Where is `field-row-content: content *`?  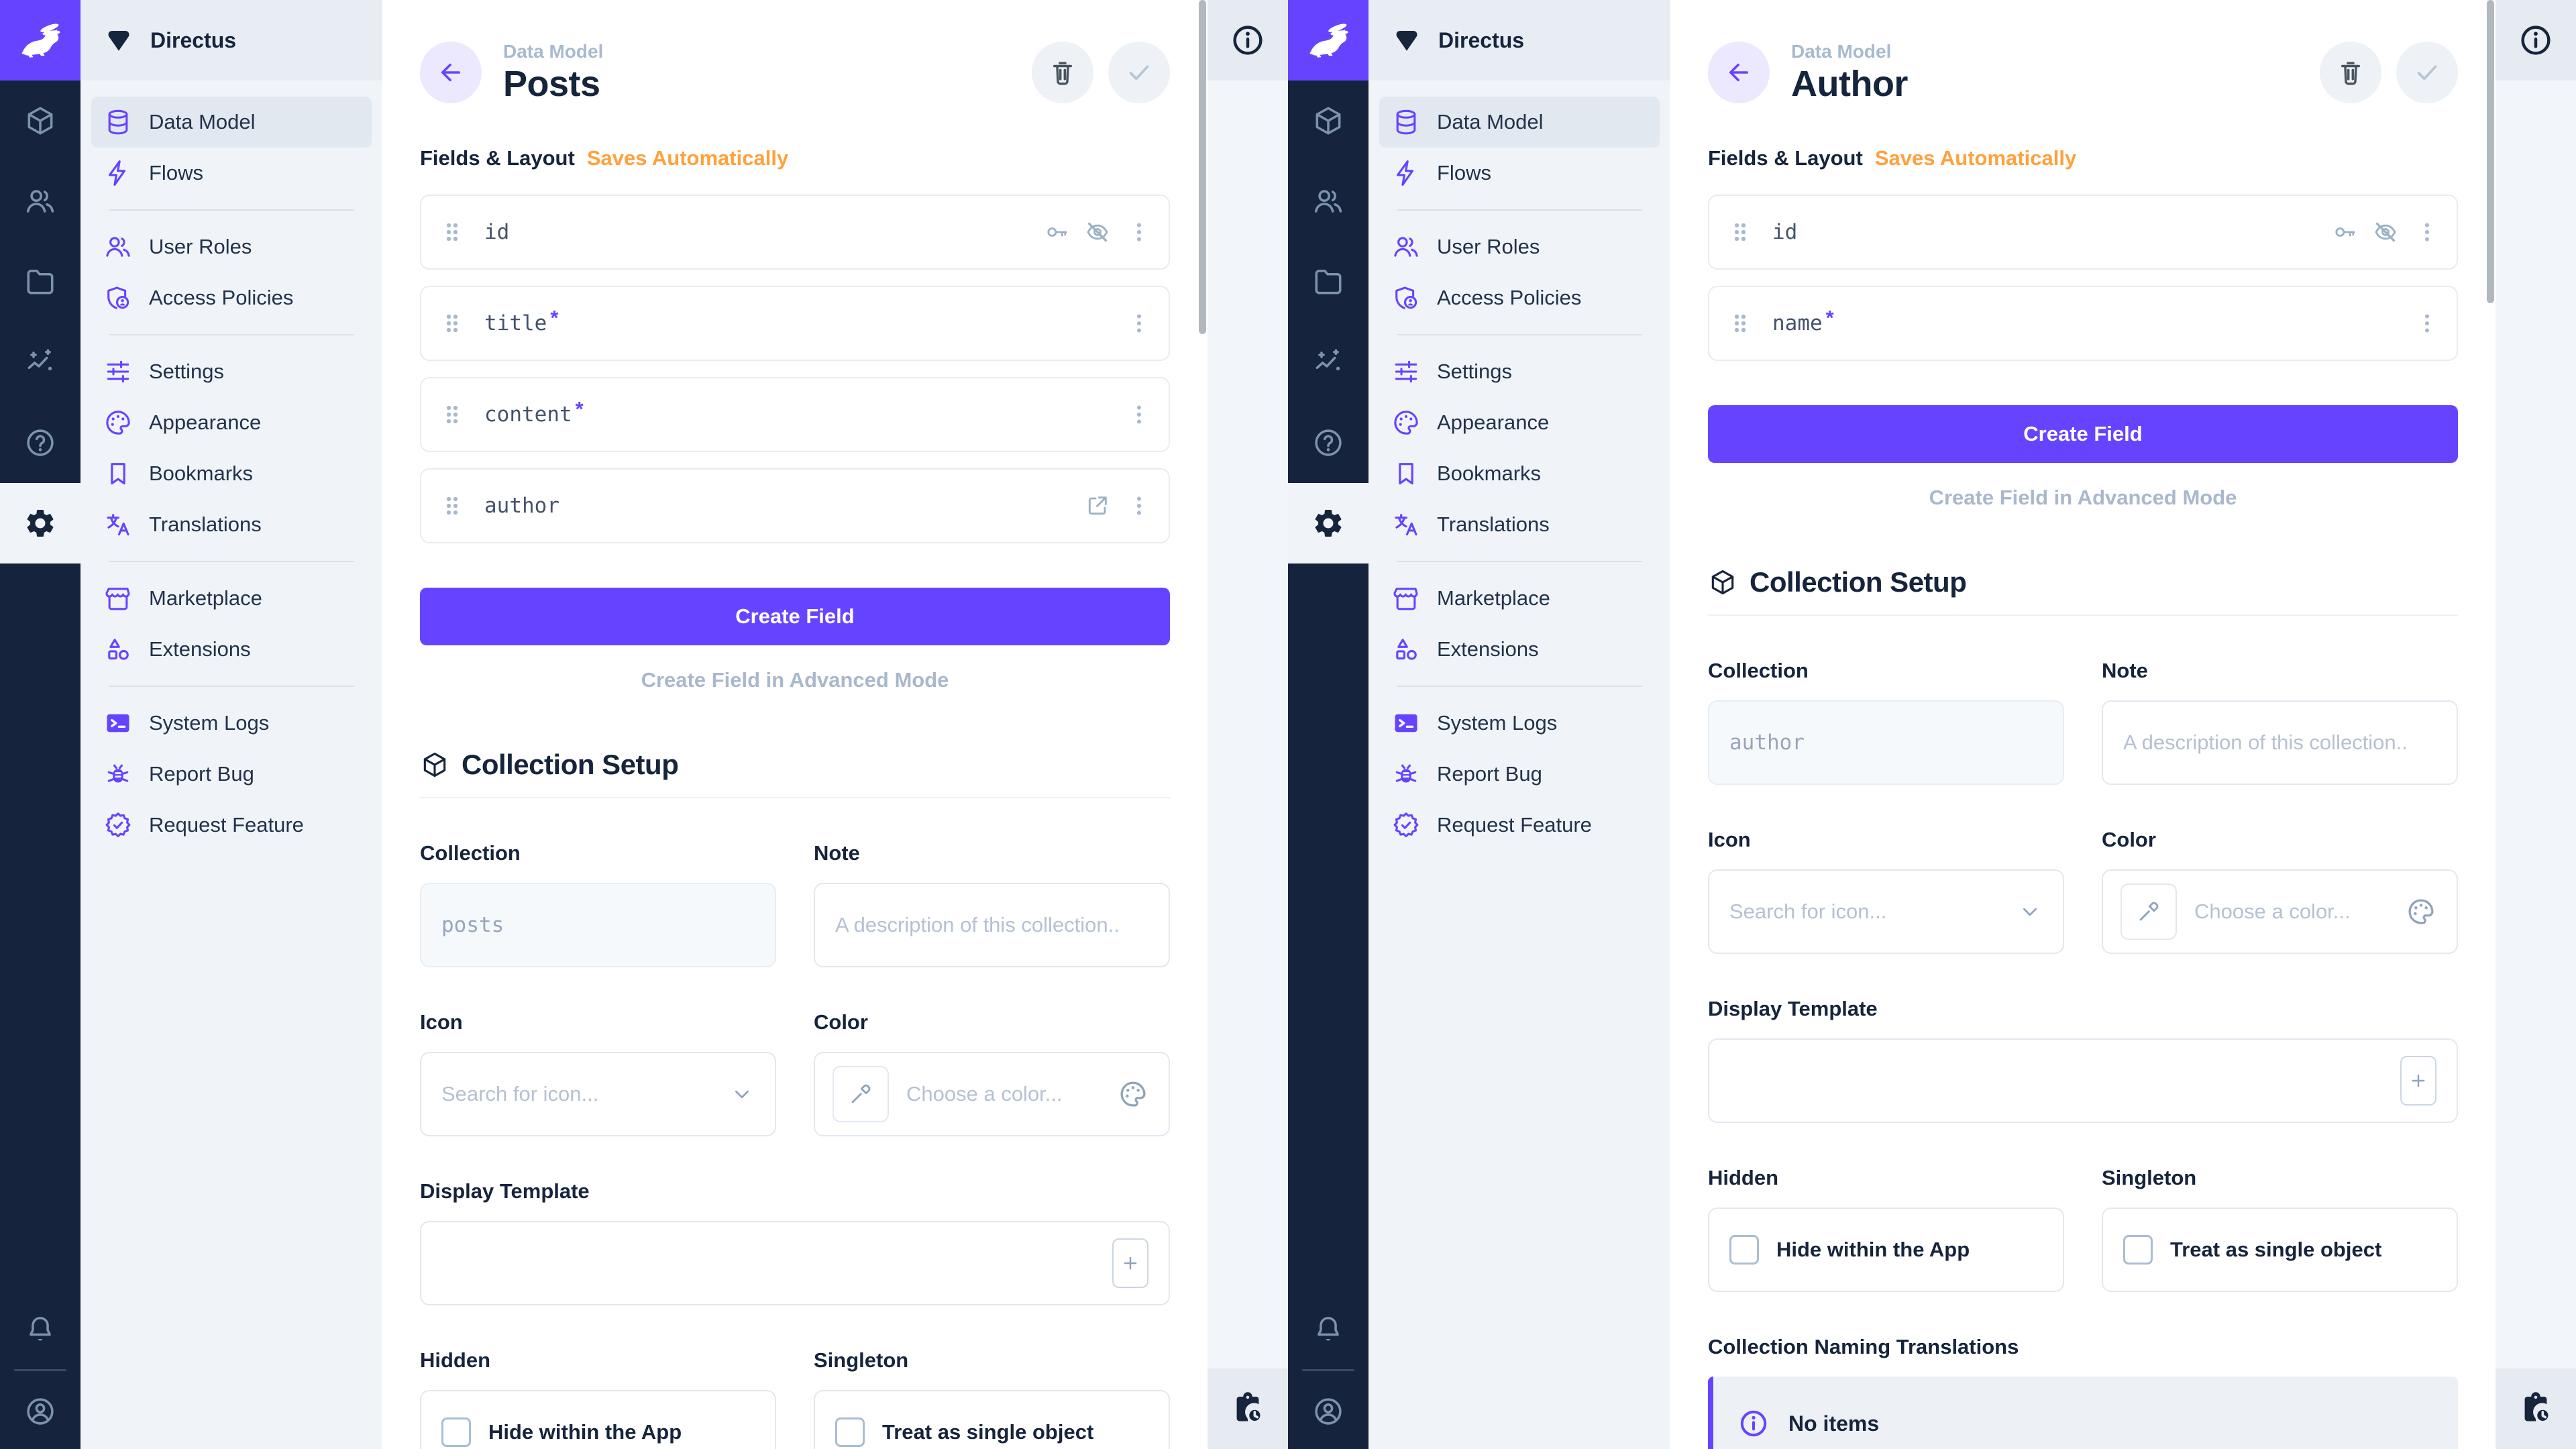 field-row-content: content * is located at coordinates (795, 414).